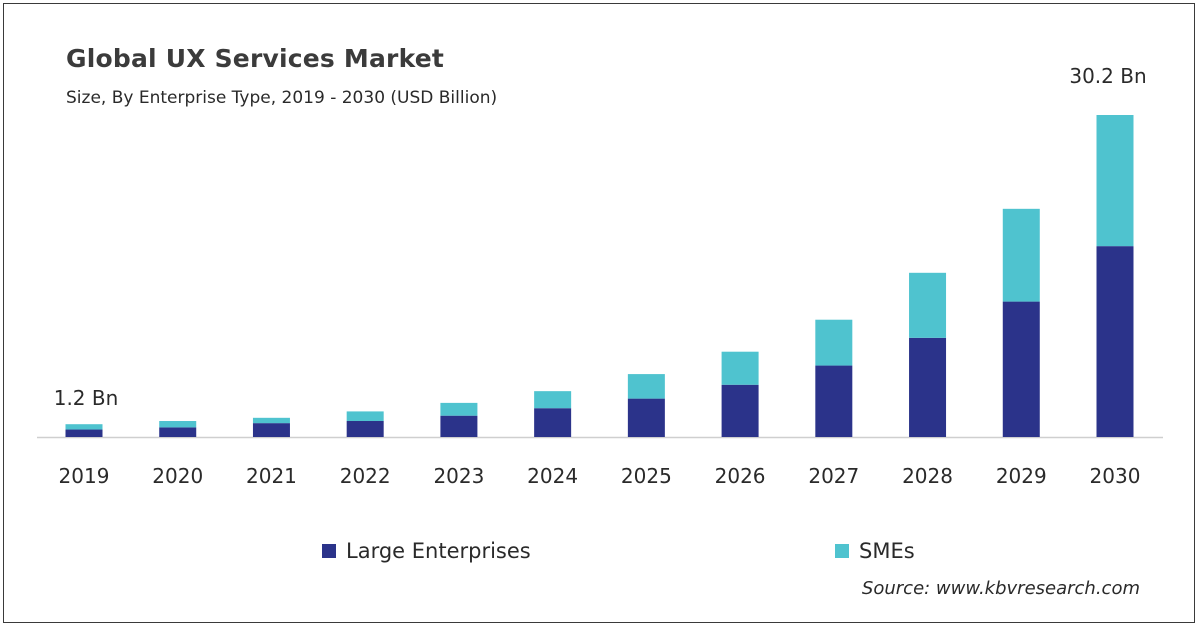  I want to click on bar-large-enterprises-2026, so click(740, 410).